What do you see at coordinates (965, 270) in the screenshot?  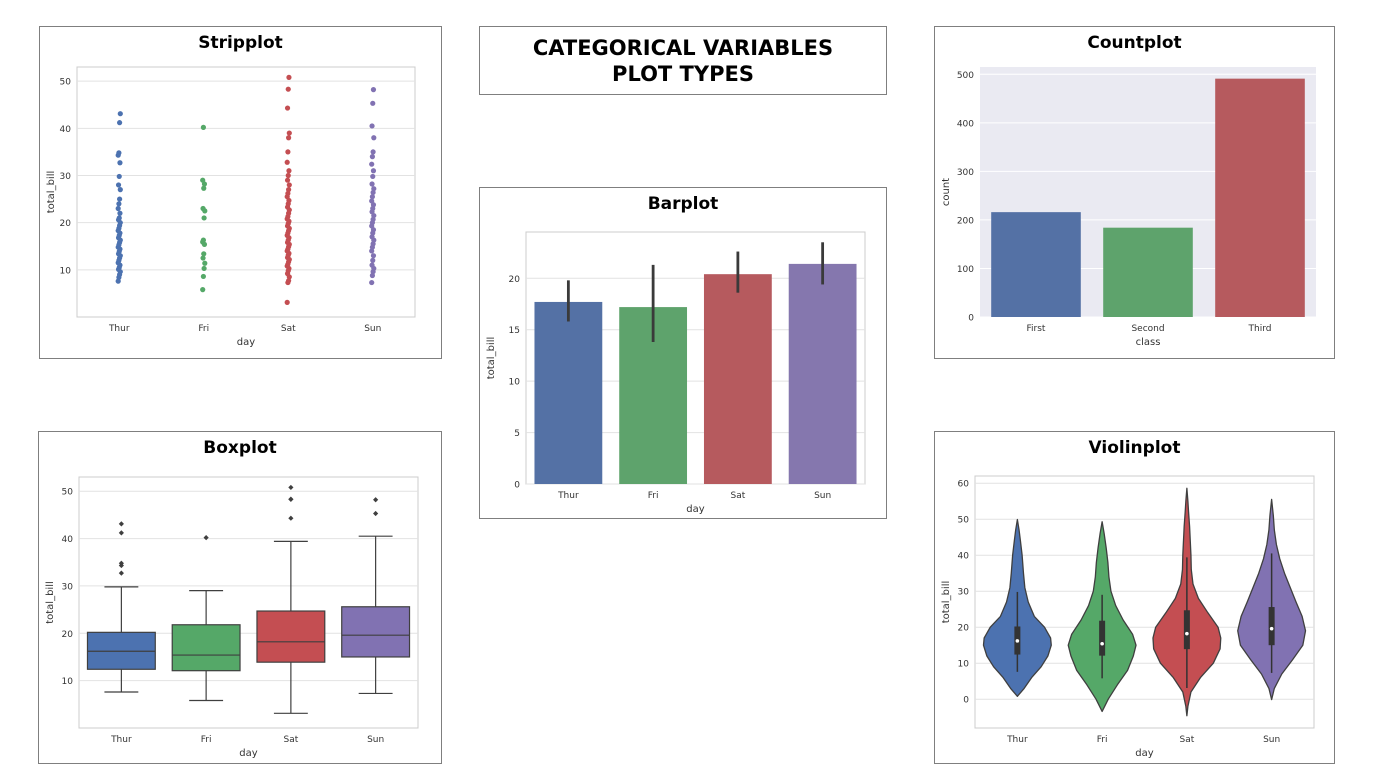 I see `y-tick-label: 100` at bounding box center [965, 270].